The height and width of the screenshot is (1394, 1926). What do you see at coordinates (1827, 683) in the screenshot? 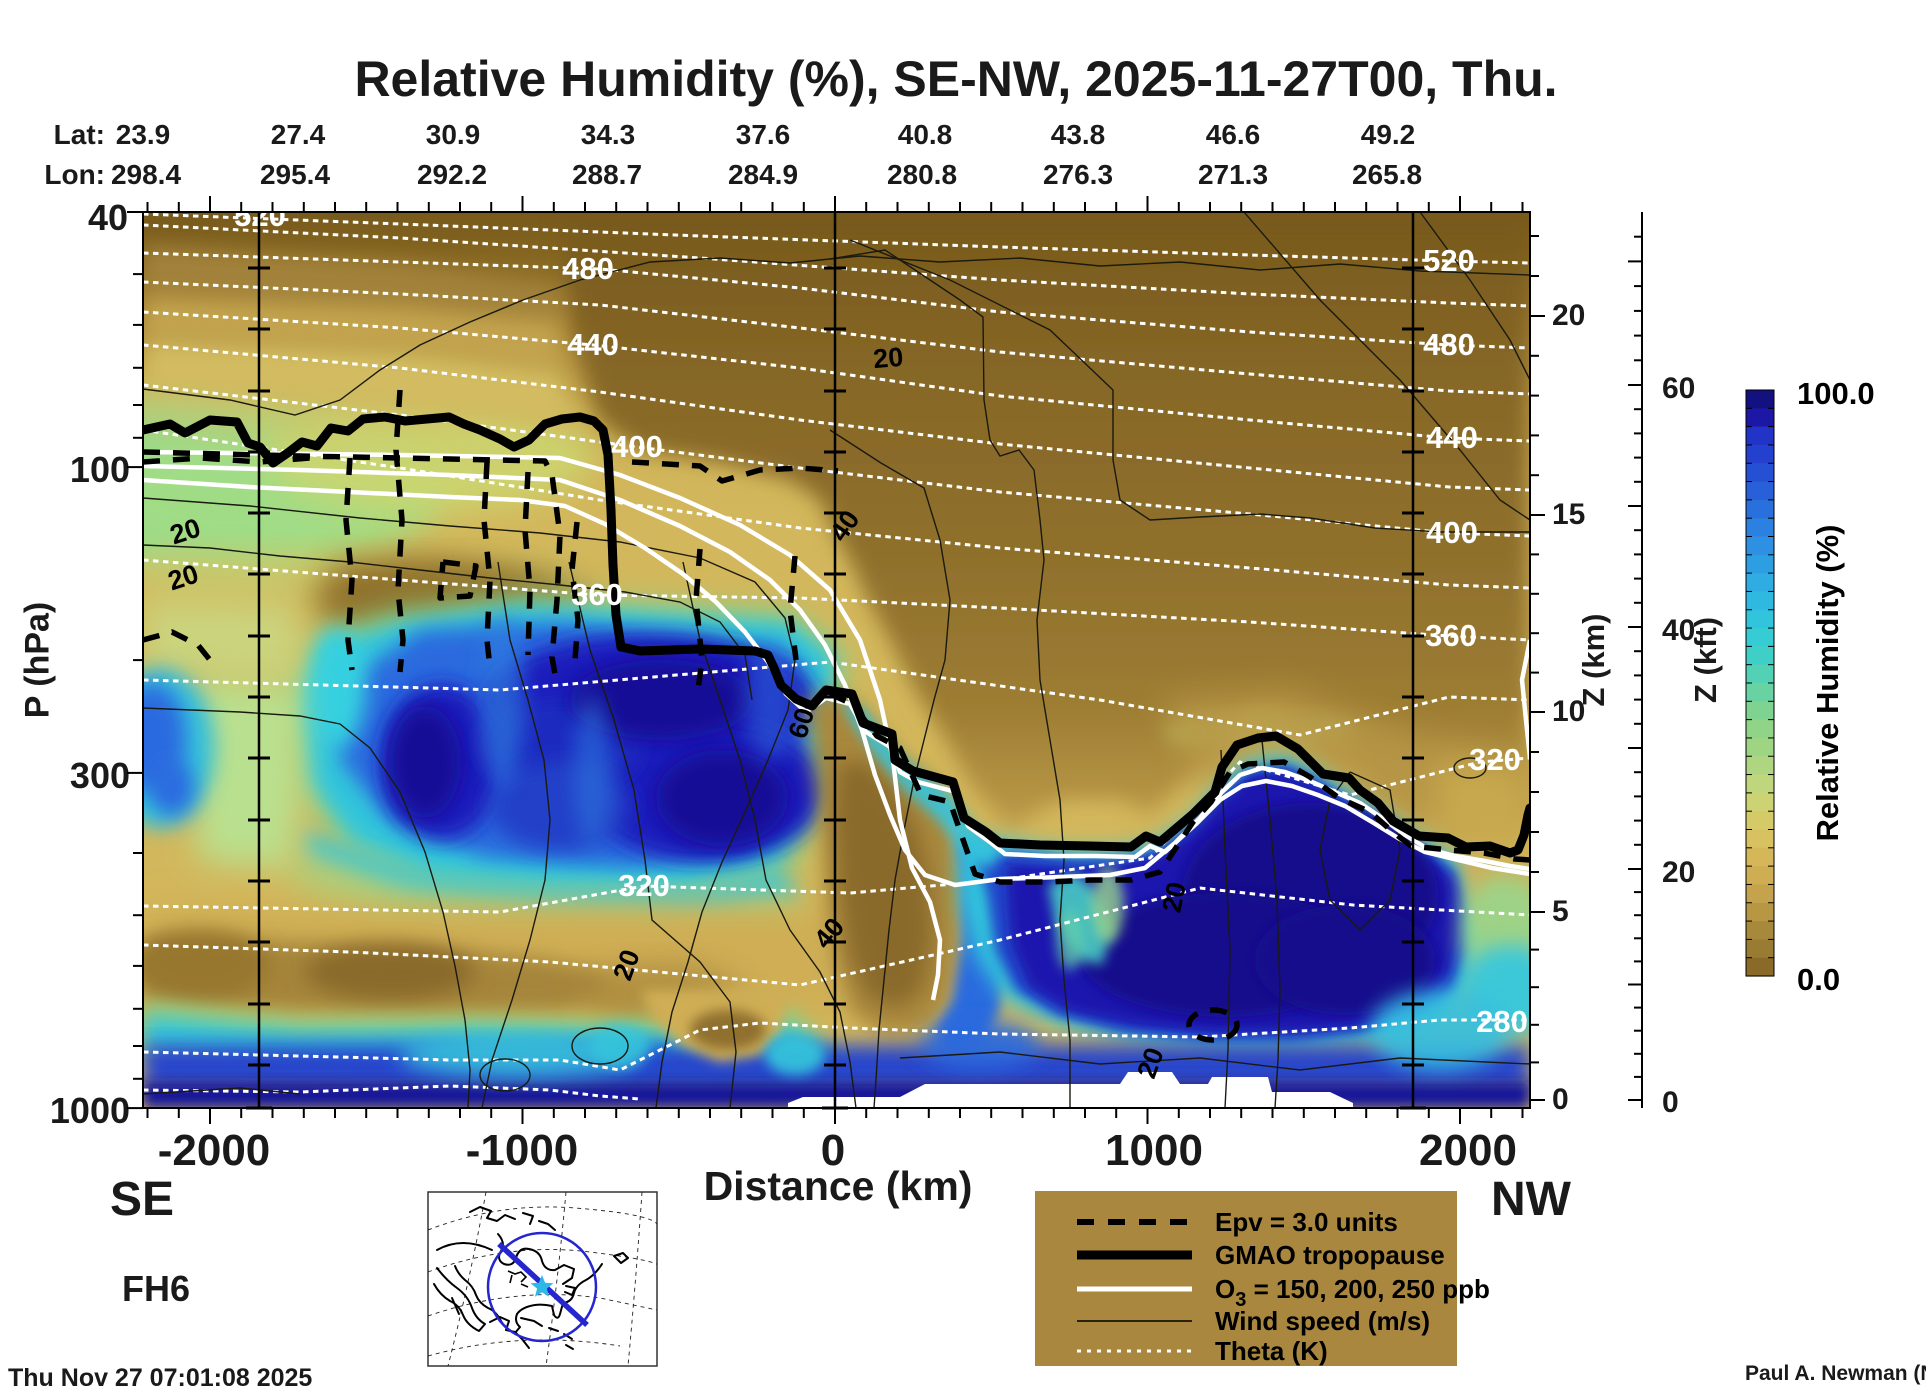
I see `svg-text: Relative Humidity (%)` at bounding box center [1827, 683].